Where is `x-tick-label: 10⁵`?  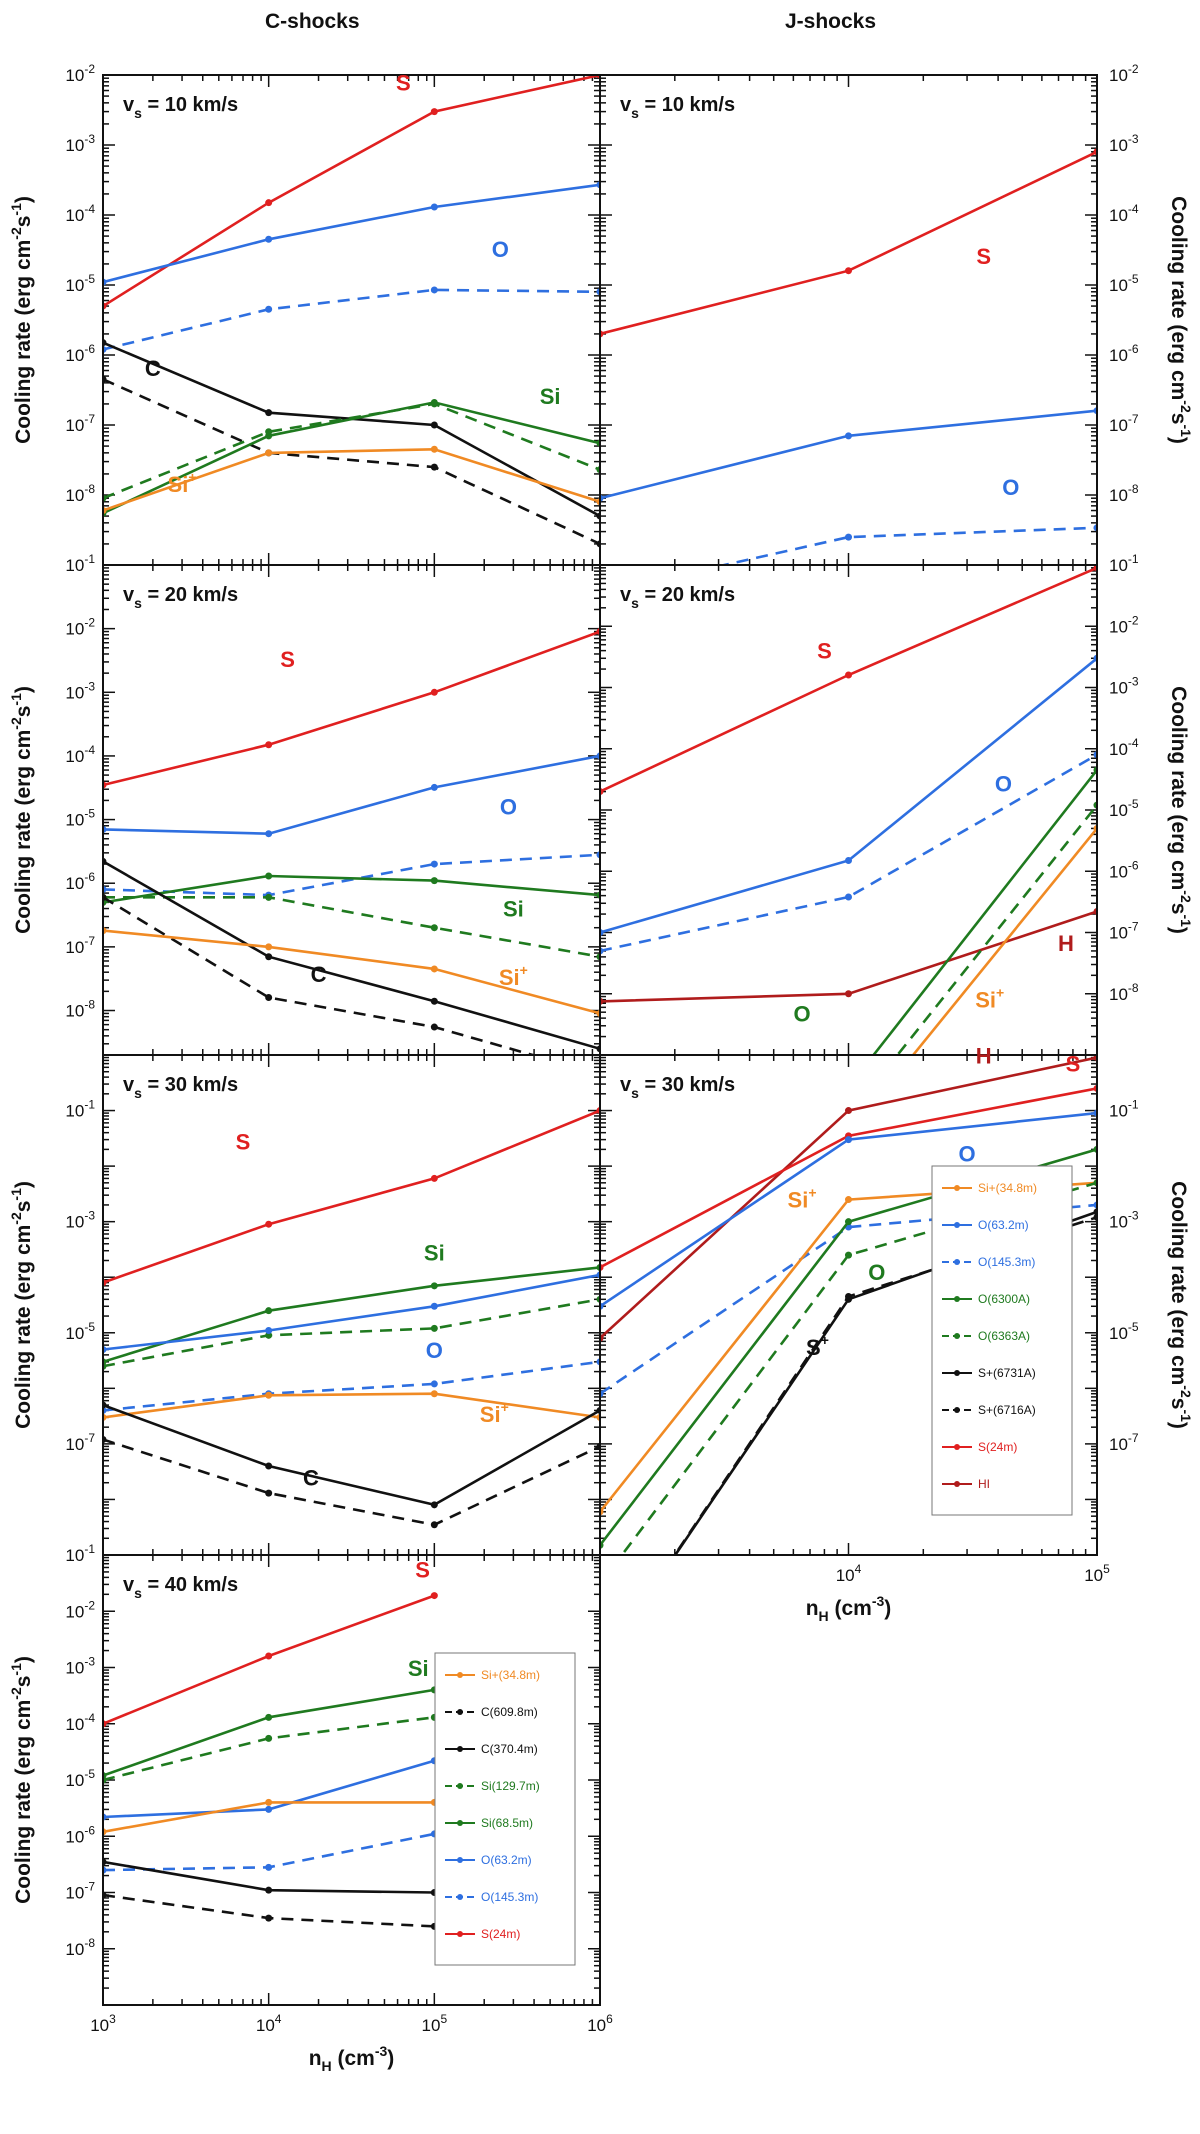 x-tick-label: 10⁵ is located at coordinates (1097, 1573).